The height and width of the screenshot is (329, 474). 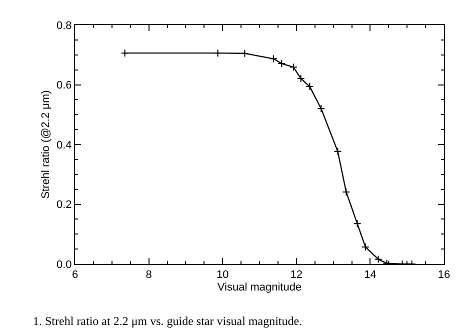 I want to click on x-tick-label: 8, so click(x=149, y=275).